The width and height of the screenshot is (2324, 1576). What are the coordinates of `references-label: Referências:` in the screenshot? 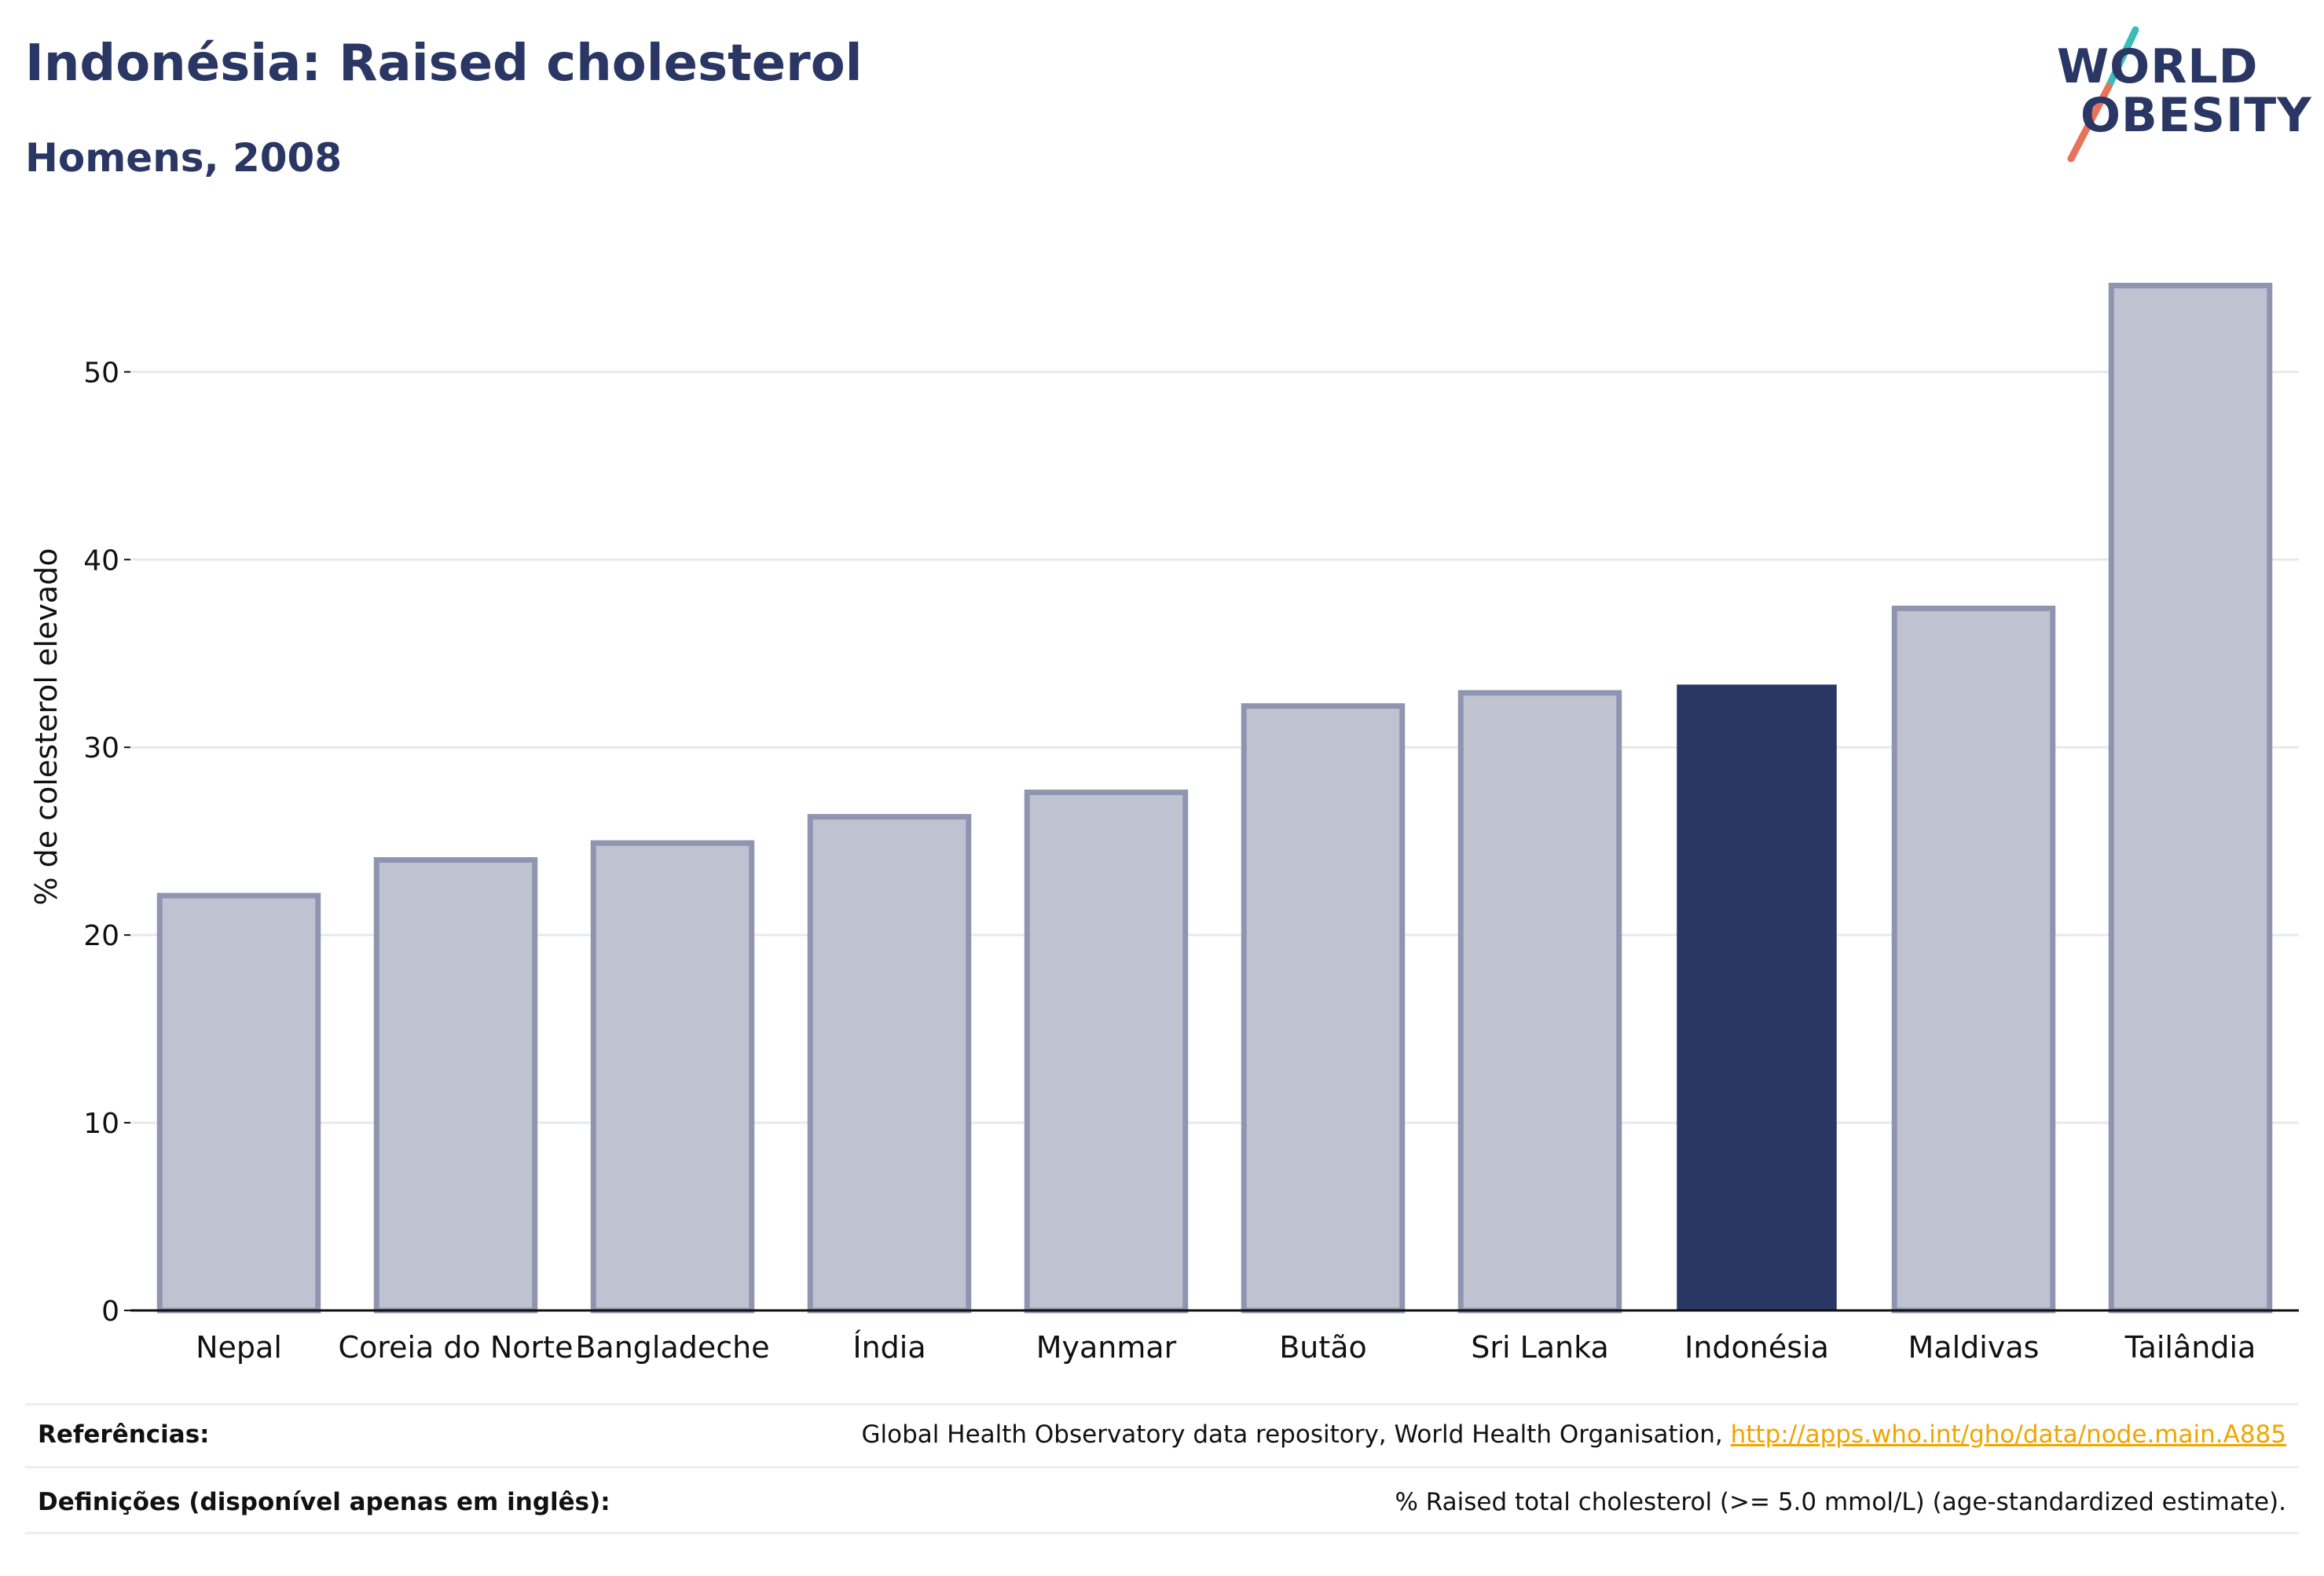 It's located at (124, 1434).